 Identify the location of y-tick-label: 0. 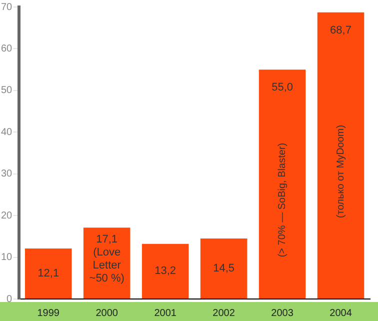
(9, 299).